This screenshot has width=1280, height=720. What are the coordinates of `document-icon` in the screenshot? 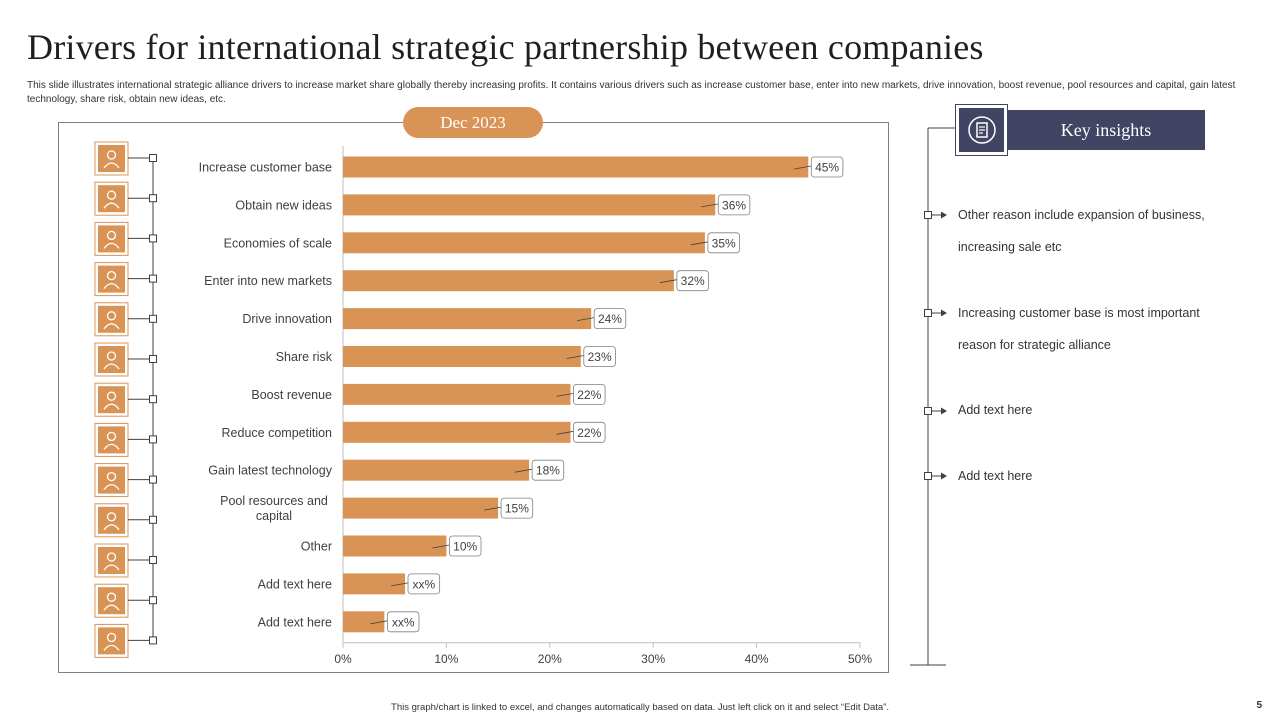 It's located at (981, 130).